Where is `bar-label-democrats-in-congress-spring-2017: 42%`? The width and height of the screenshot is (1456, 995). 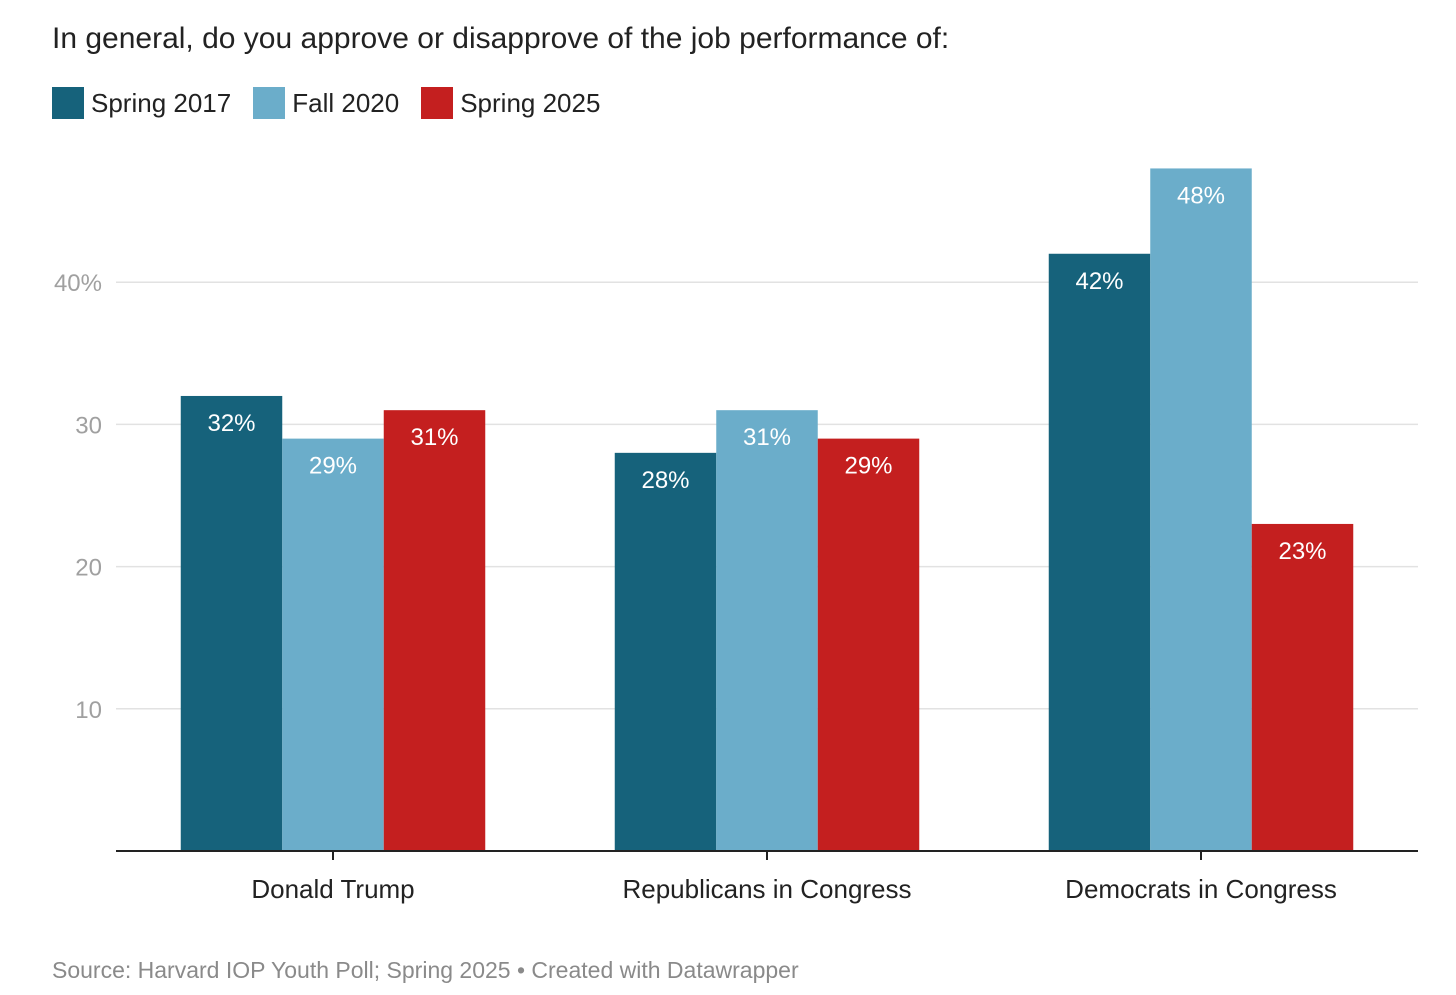
bar-label-democrats-in-congress-spring-2017: 42% is located at coordinates (1099, 281).